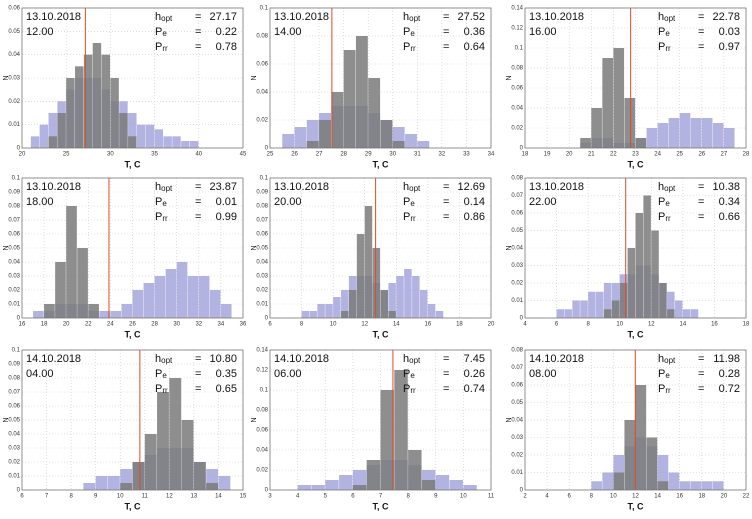 Image resolution: width=752 pixels, height=519 pixels. What do you see at coordinates (254, 419) in the screenshot?
I see `y-axis-label: N` at bounding box center [254, 419].